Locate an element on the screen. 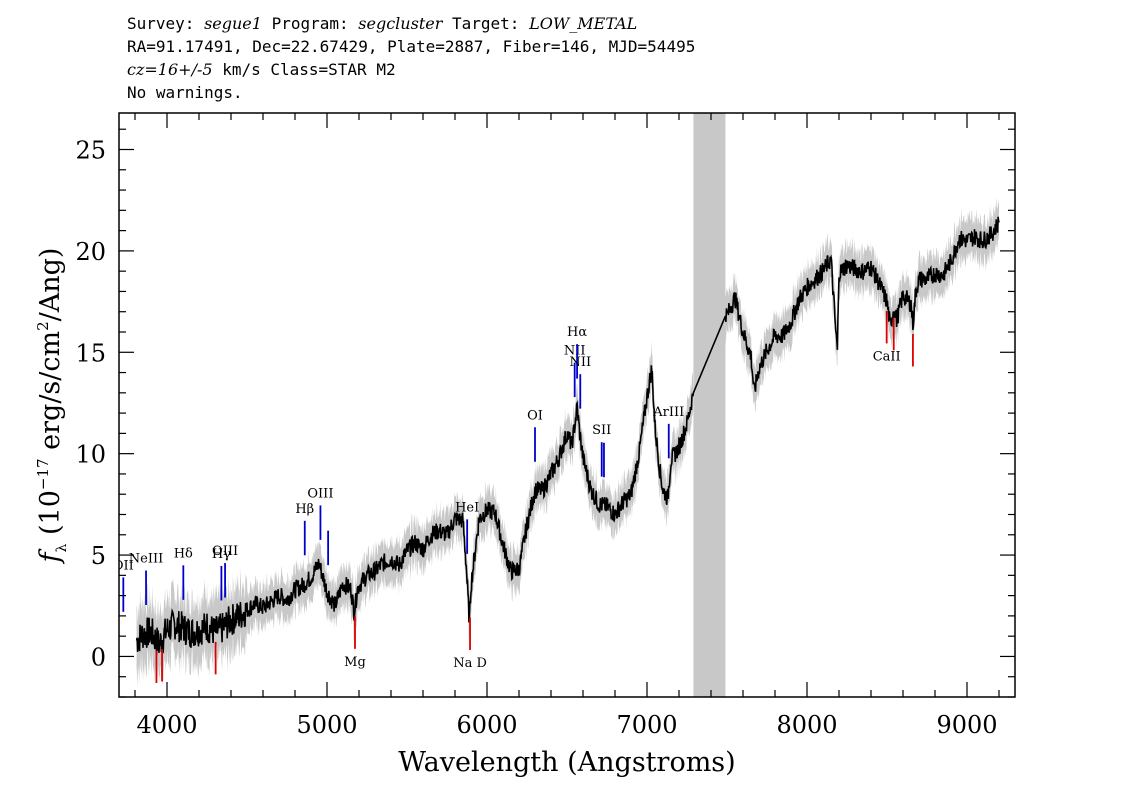 The height and width of the screenshot is (810, 1134). emission-line-label-12: NII is located at coordinates (580, 362).